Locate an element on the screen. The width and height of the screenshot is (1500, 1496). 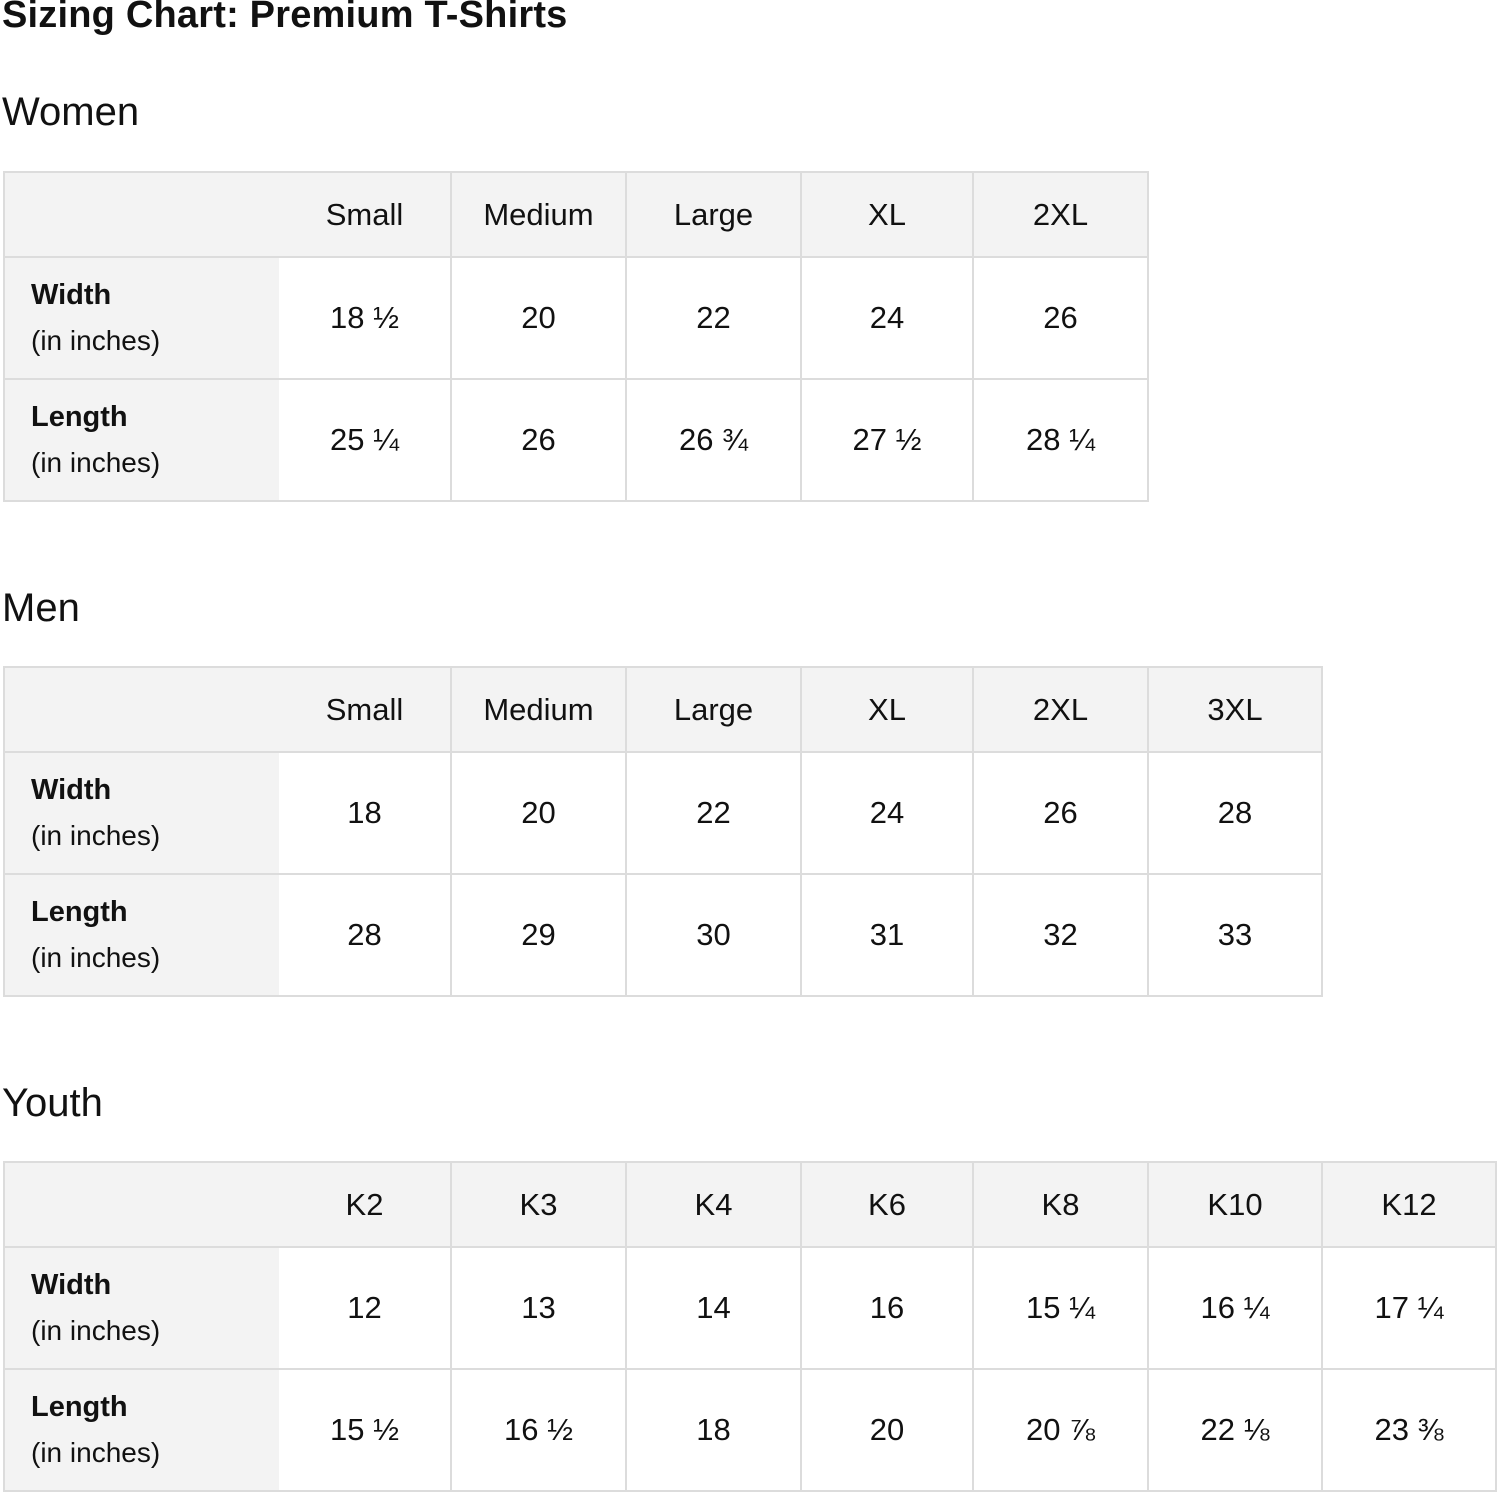
size-header: K6 is located at coordinates (887, 1204).